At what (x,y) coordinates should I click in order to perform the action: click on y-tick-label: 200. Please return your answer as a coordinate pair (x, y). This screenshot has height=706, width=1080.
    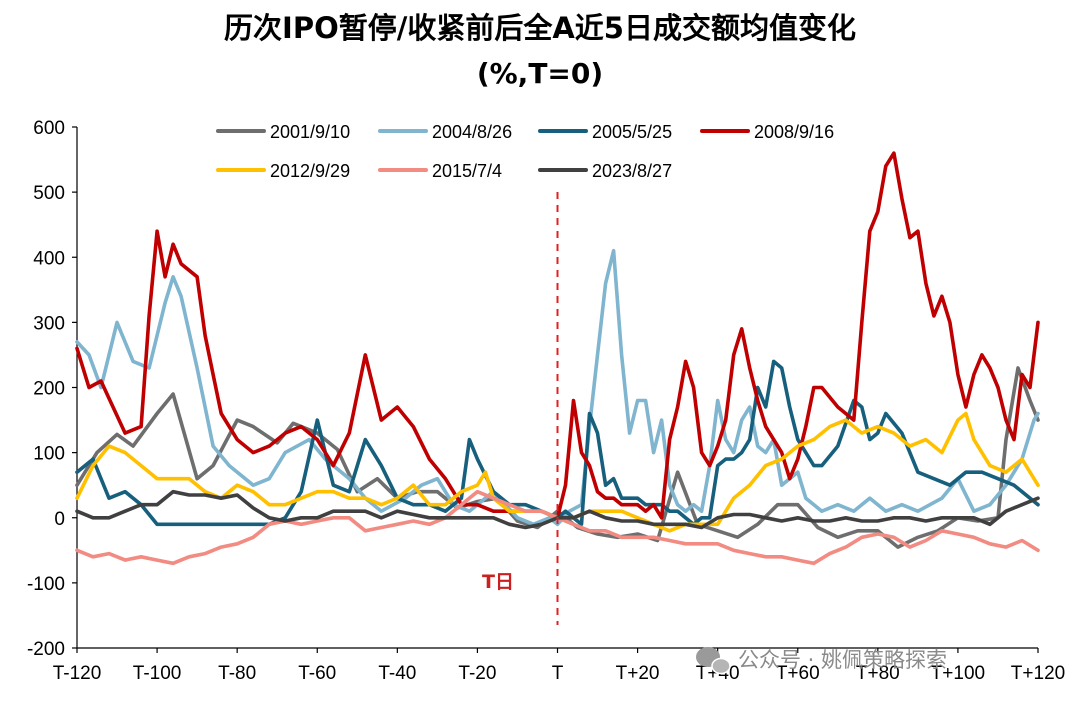
    Looking at the image, I should click on (49, 389).